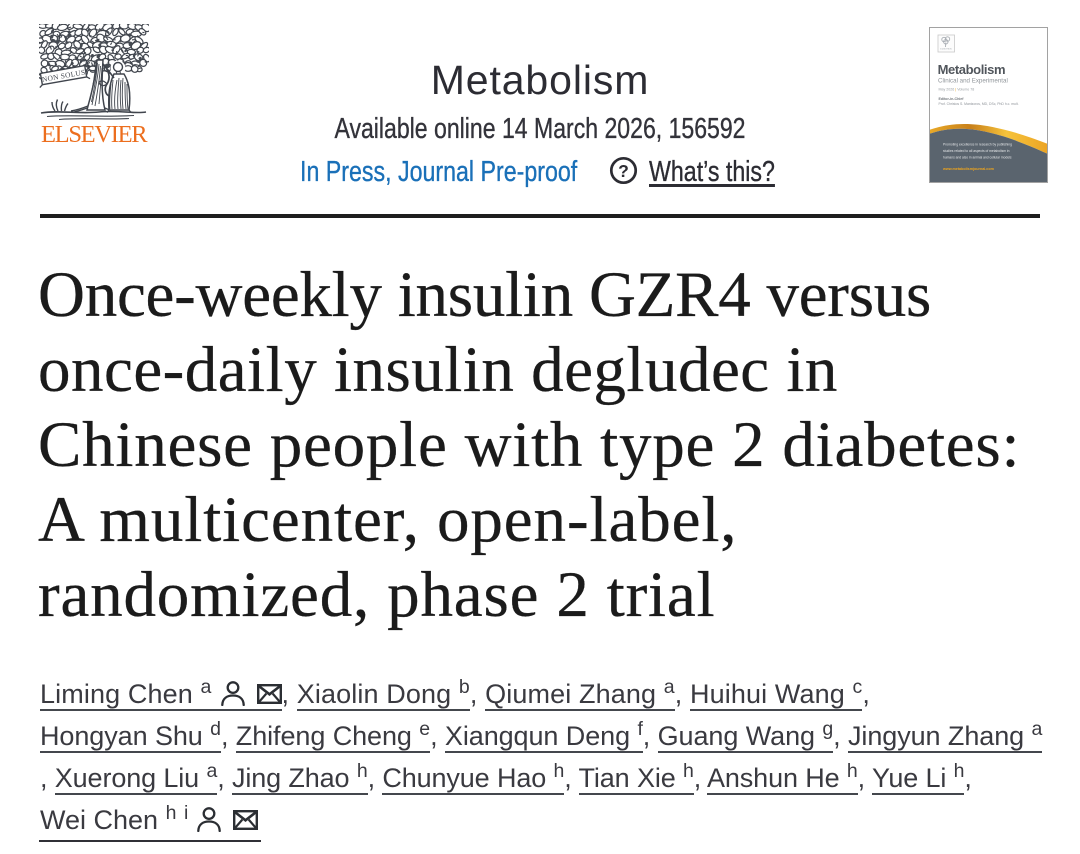 This screenshot has height=854, width=1080. Describe the element at coordinates (968, 169) in the screenshot. I see `svg-text: www.metabolismjournal.com` at that location.